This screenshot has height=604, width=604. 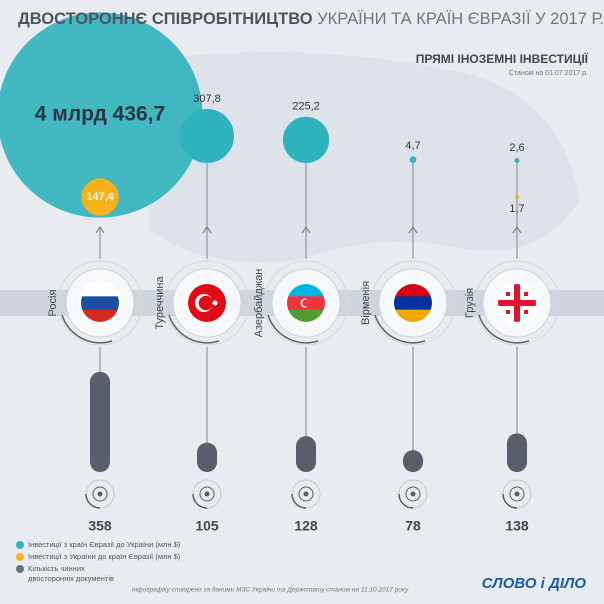 What do you see at coordinates (306, 526) in the screenshot?
I see `documents-label: 128` at bounding box center [306, 526].